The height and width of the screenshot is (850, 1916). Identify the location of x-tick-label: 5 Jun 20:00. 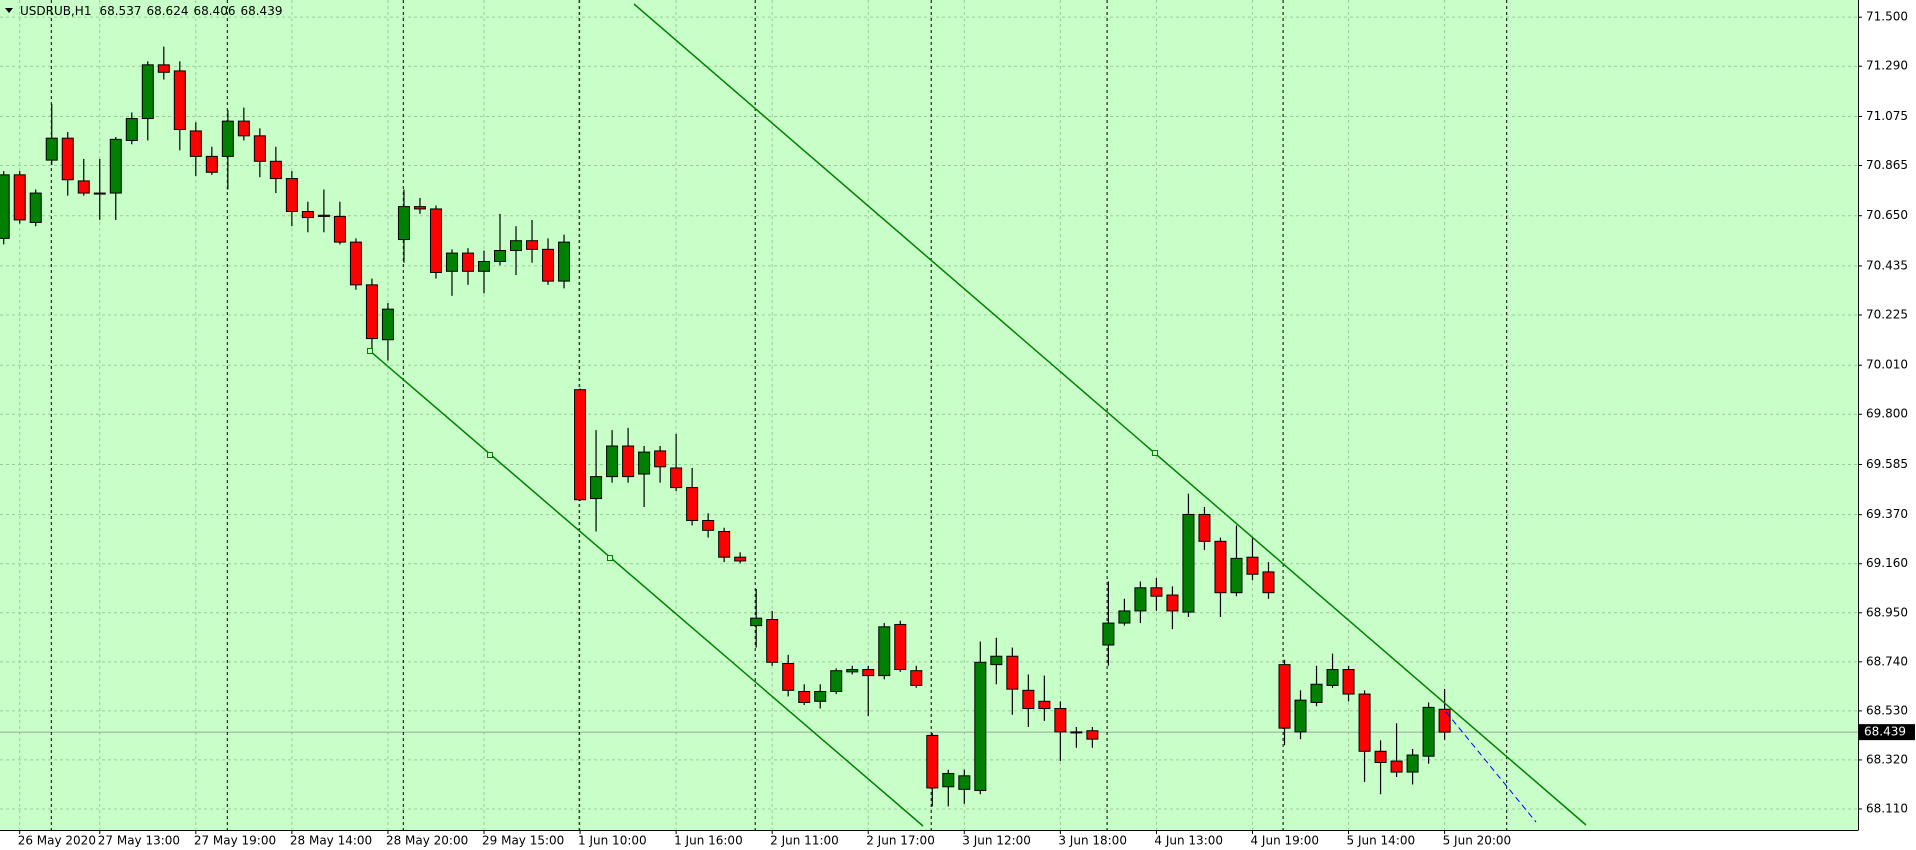
(1477, 841).